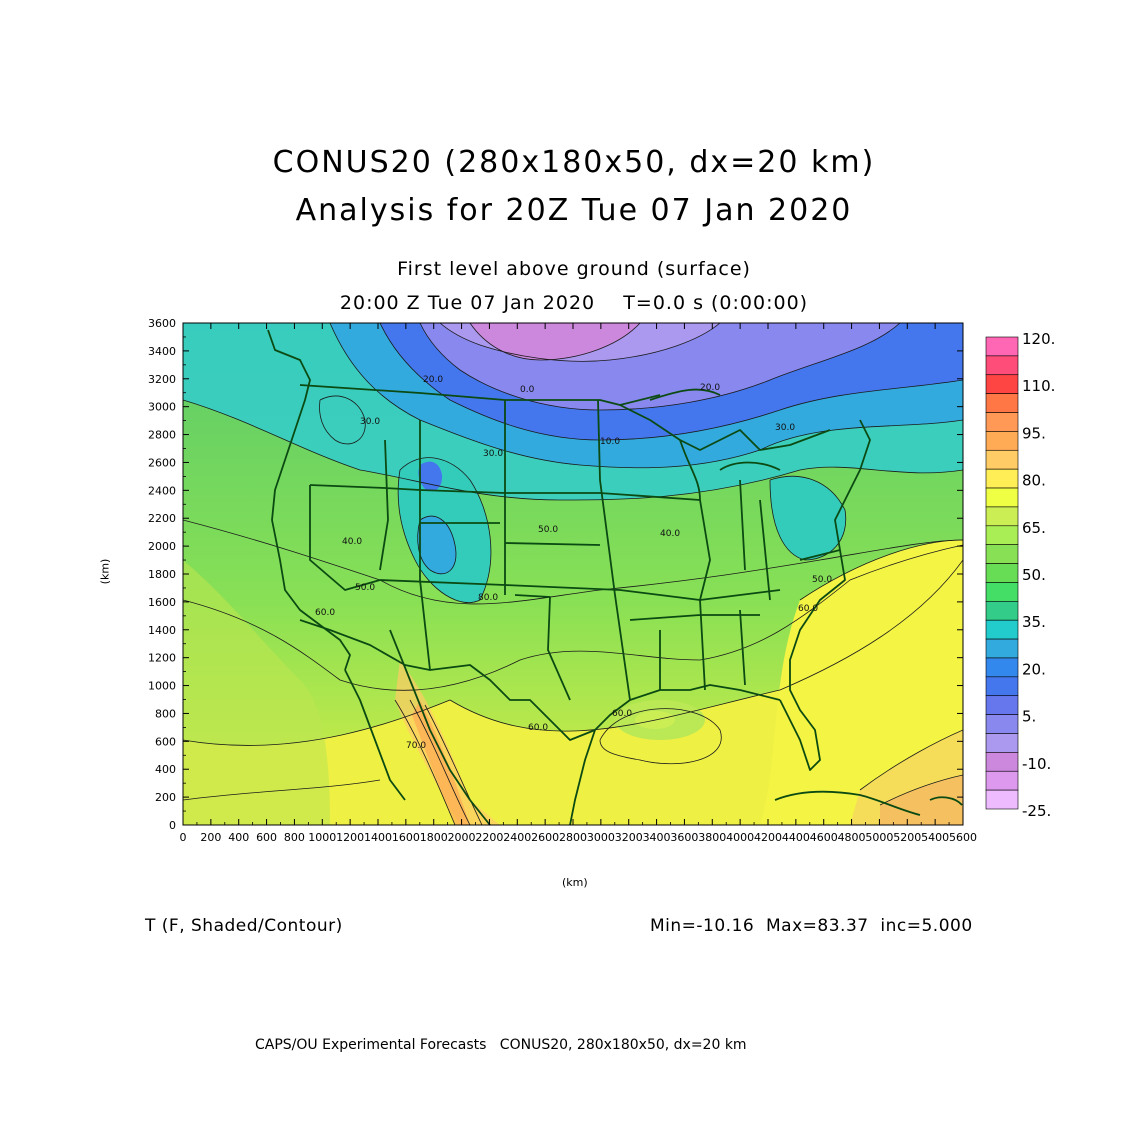 This screenshot has height=1148, width=1148. What do you see at coordinates (183, 837) in the screenshot?
I see `x-tick-label: 0` at bounding box center [183, 837].